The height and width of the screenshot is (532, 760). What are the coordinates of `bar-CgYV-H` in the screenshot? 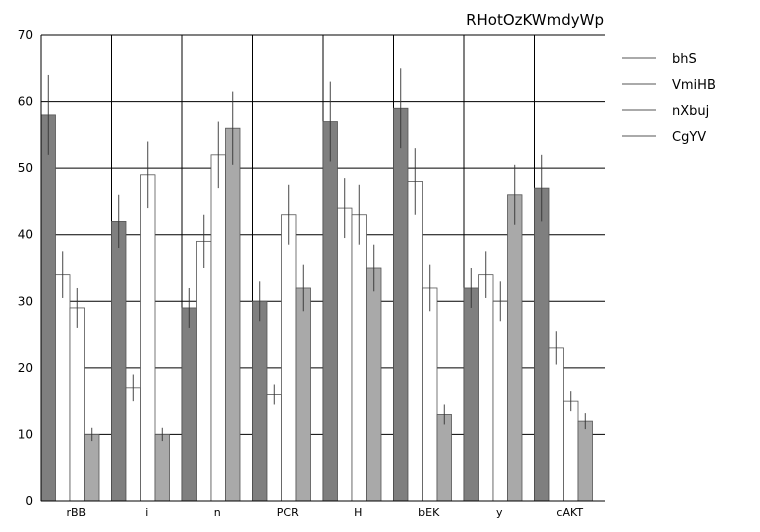 It's located at (374, 384).